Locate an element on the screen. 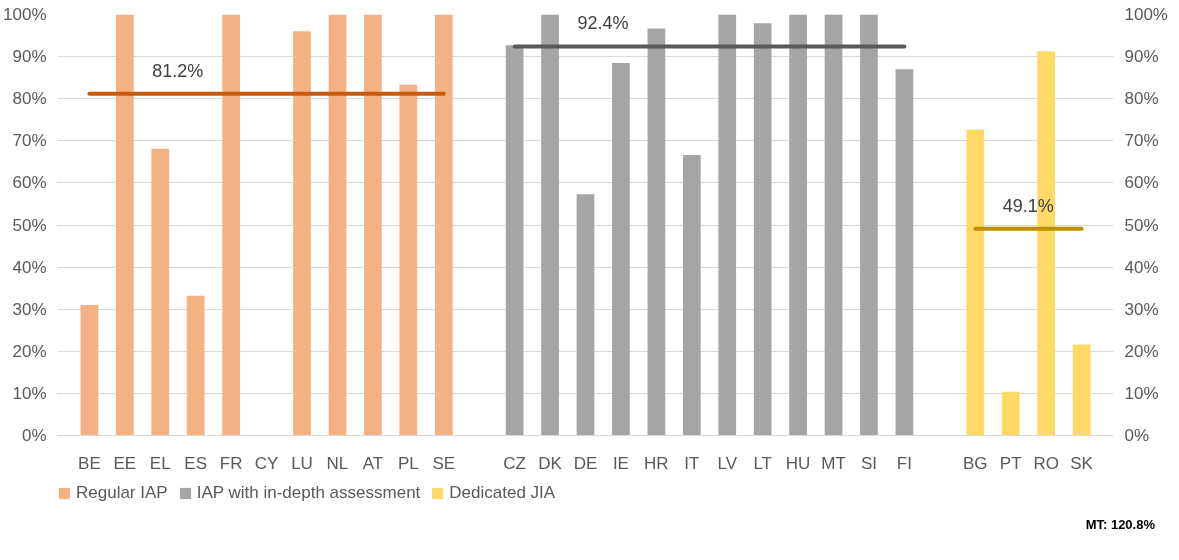 The image size is (1179, 560). y2-tick-label: 30% is located at coordinates (1141, 309).